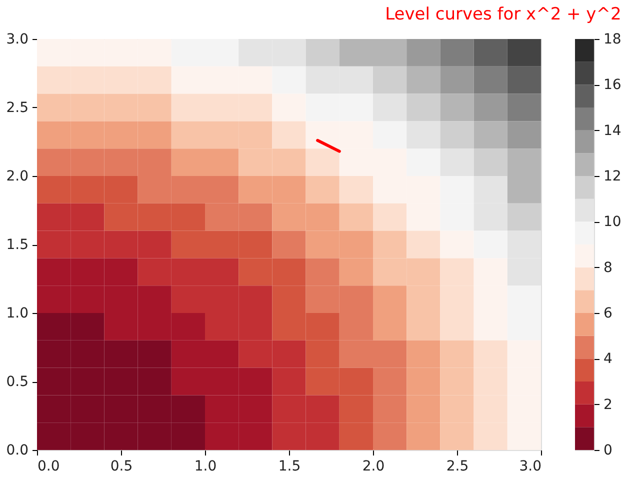 The height and width of the screenshot is (481, 628). Describe the element at coordinates (608, 359) in the screenshot. I see `color-bar-label: 4` at that location.